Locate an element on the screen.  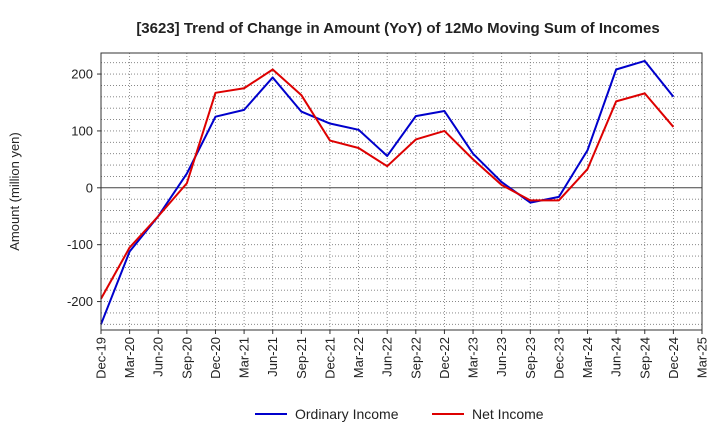
legend-label-ordinary-income: Ordinary Income is located at coordinates (347, 414).